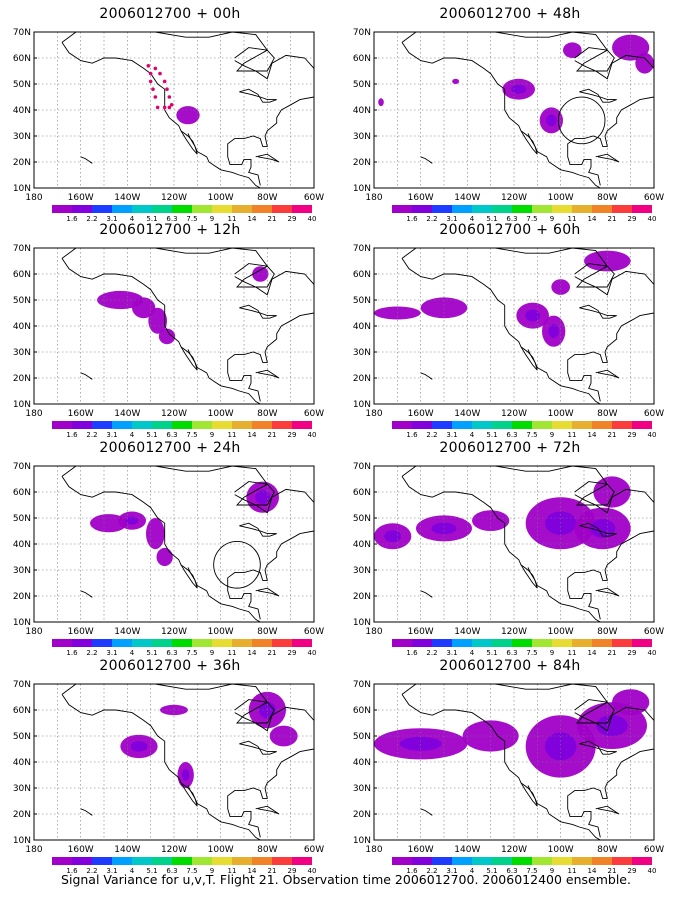 This screenshot has height=900, width=692. What do you see at coordinates (170, 14) in the screenshot?
I see `panel-title: 2006012700 + 00h` at bounding box center [170, 14].